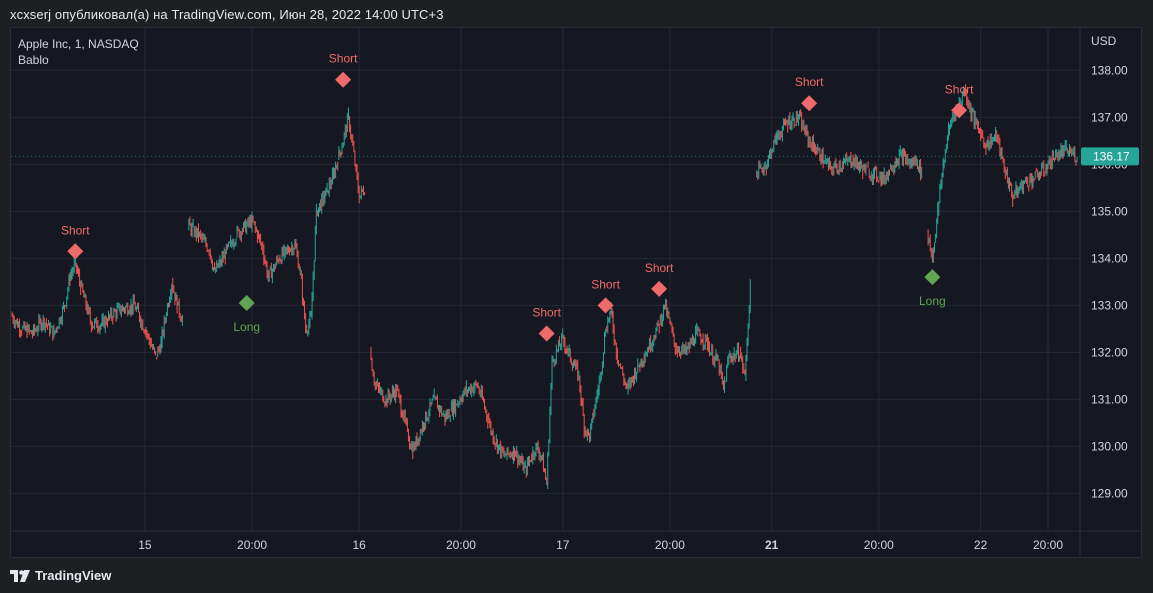  What do you see at coordinates (78, 52) in the screenshot?
I see `chart-legend: Apple Inc, 1, NASDAQ Bablo` at bounding box center [78, 52].